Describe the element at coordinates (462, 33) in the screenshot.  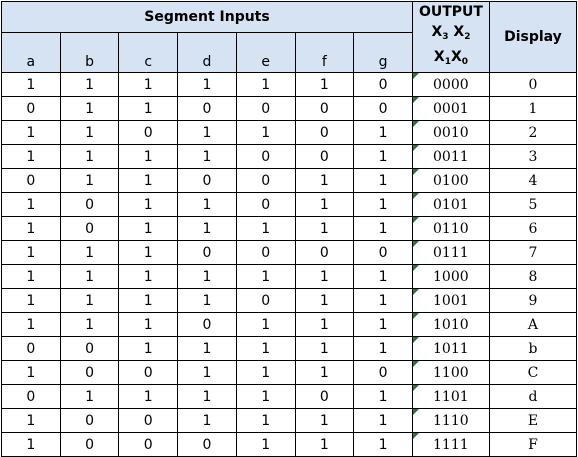
I see `output-bit-label: X2` at that location.